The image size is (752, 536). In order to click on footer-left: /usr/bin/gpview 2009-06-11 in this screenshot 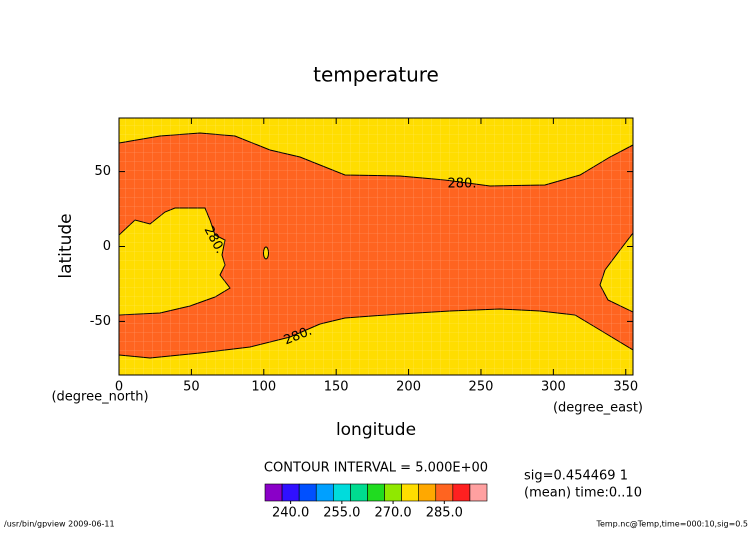, I will do `click(59, 524)`.